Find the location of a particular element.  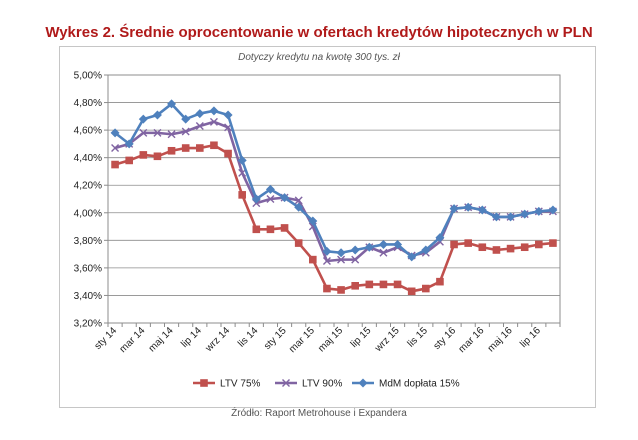

legend-label: LTV 90% is located at coordinates (322, 384).